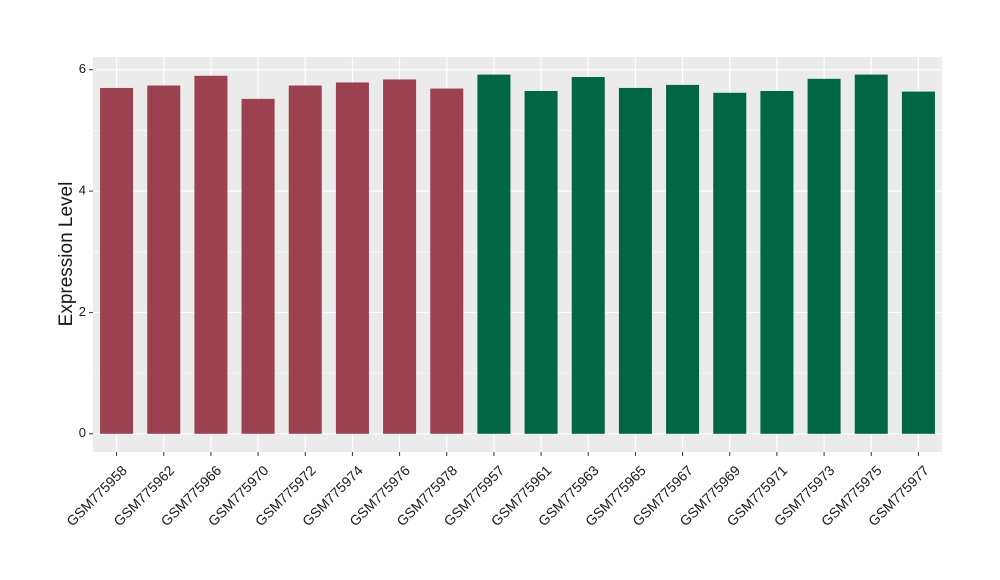  What do you see at coordinates (66, 254) in the screenshot?
I see `y-axis-label: Expression Level` at bounding box center [66, 254].